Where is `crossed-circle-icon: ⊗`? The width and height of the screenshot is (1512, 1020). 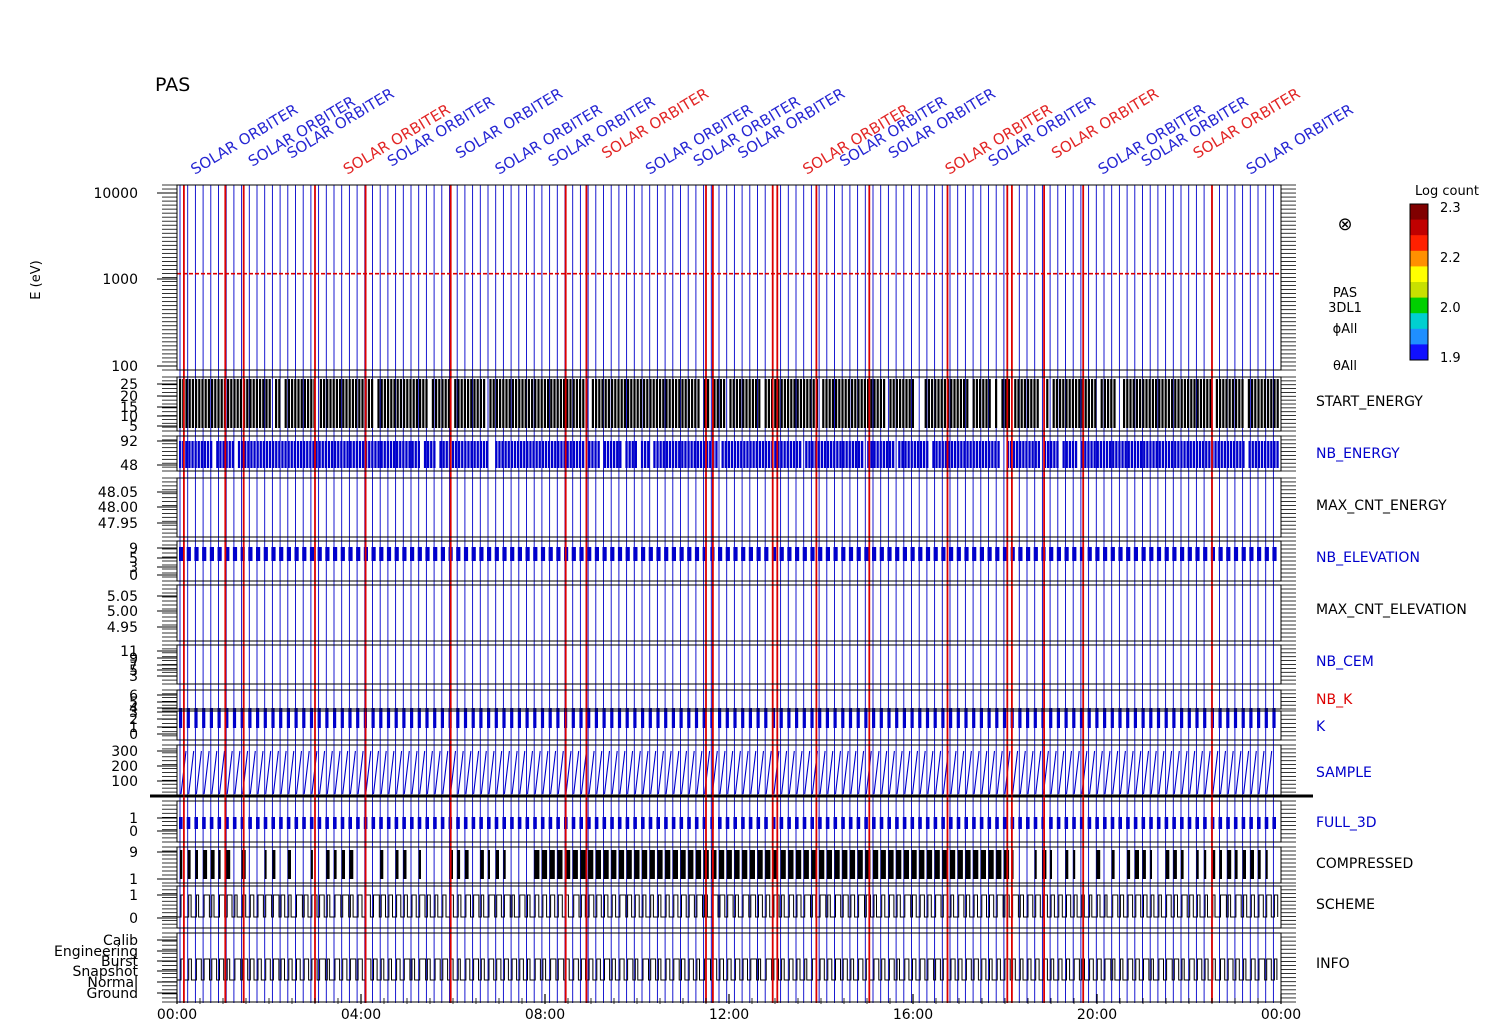 crossed-circle-icon: ⊗ is located at coordinates (1344, 224).